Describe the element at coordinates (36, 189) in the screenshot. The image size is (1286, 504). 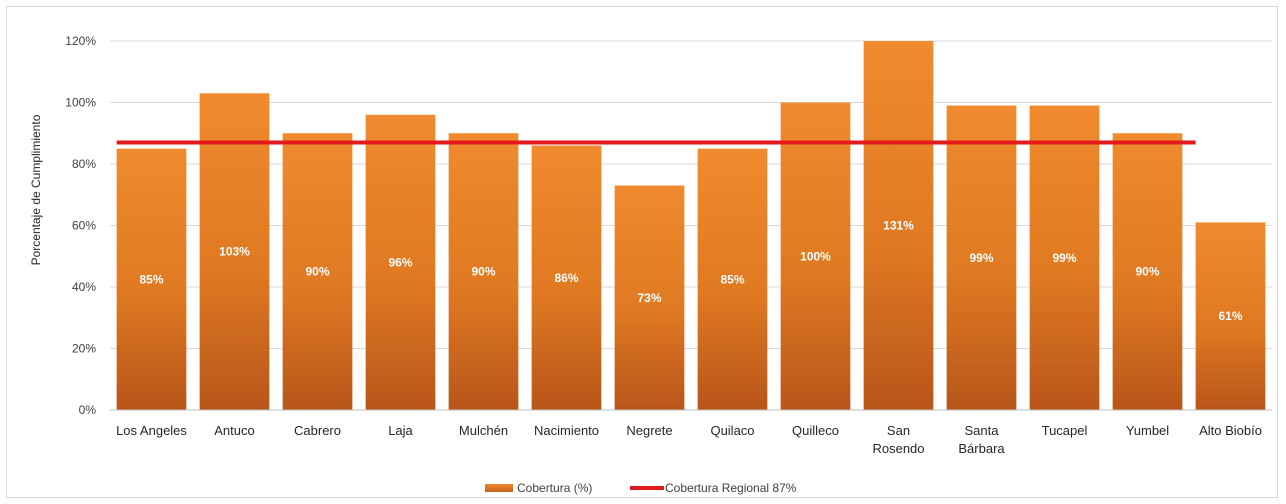
I see `y-axis-label: Porcentaje de Cumplimiento` at that location.